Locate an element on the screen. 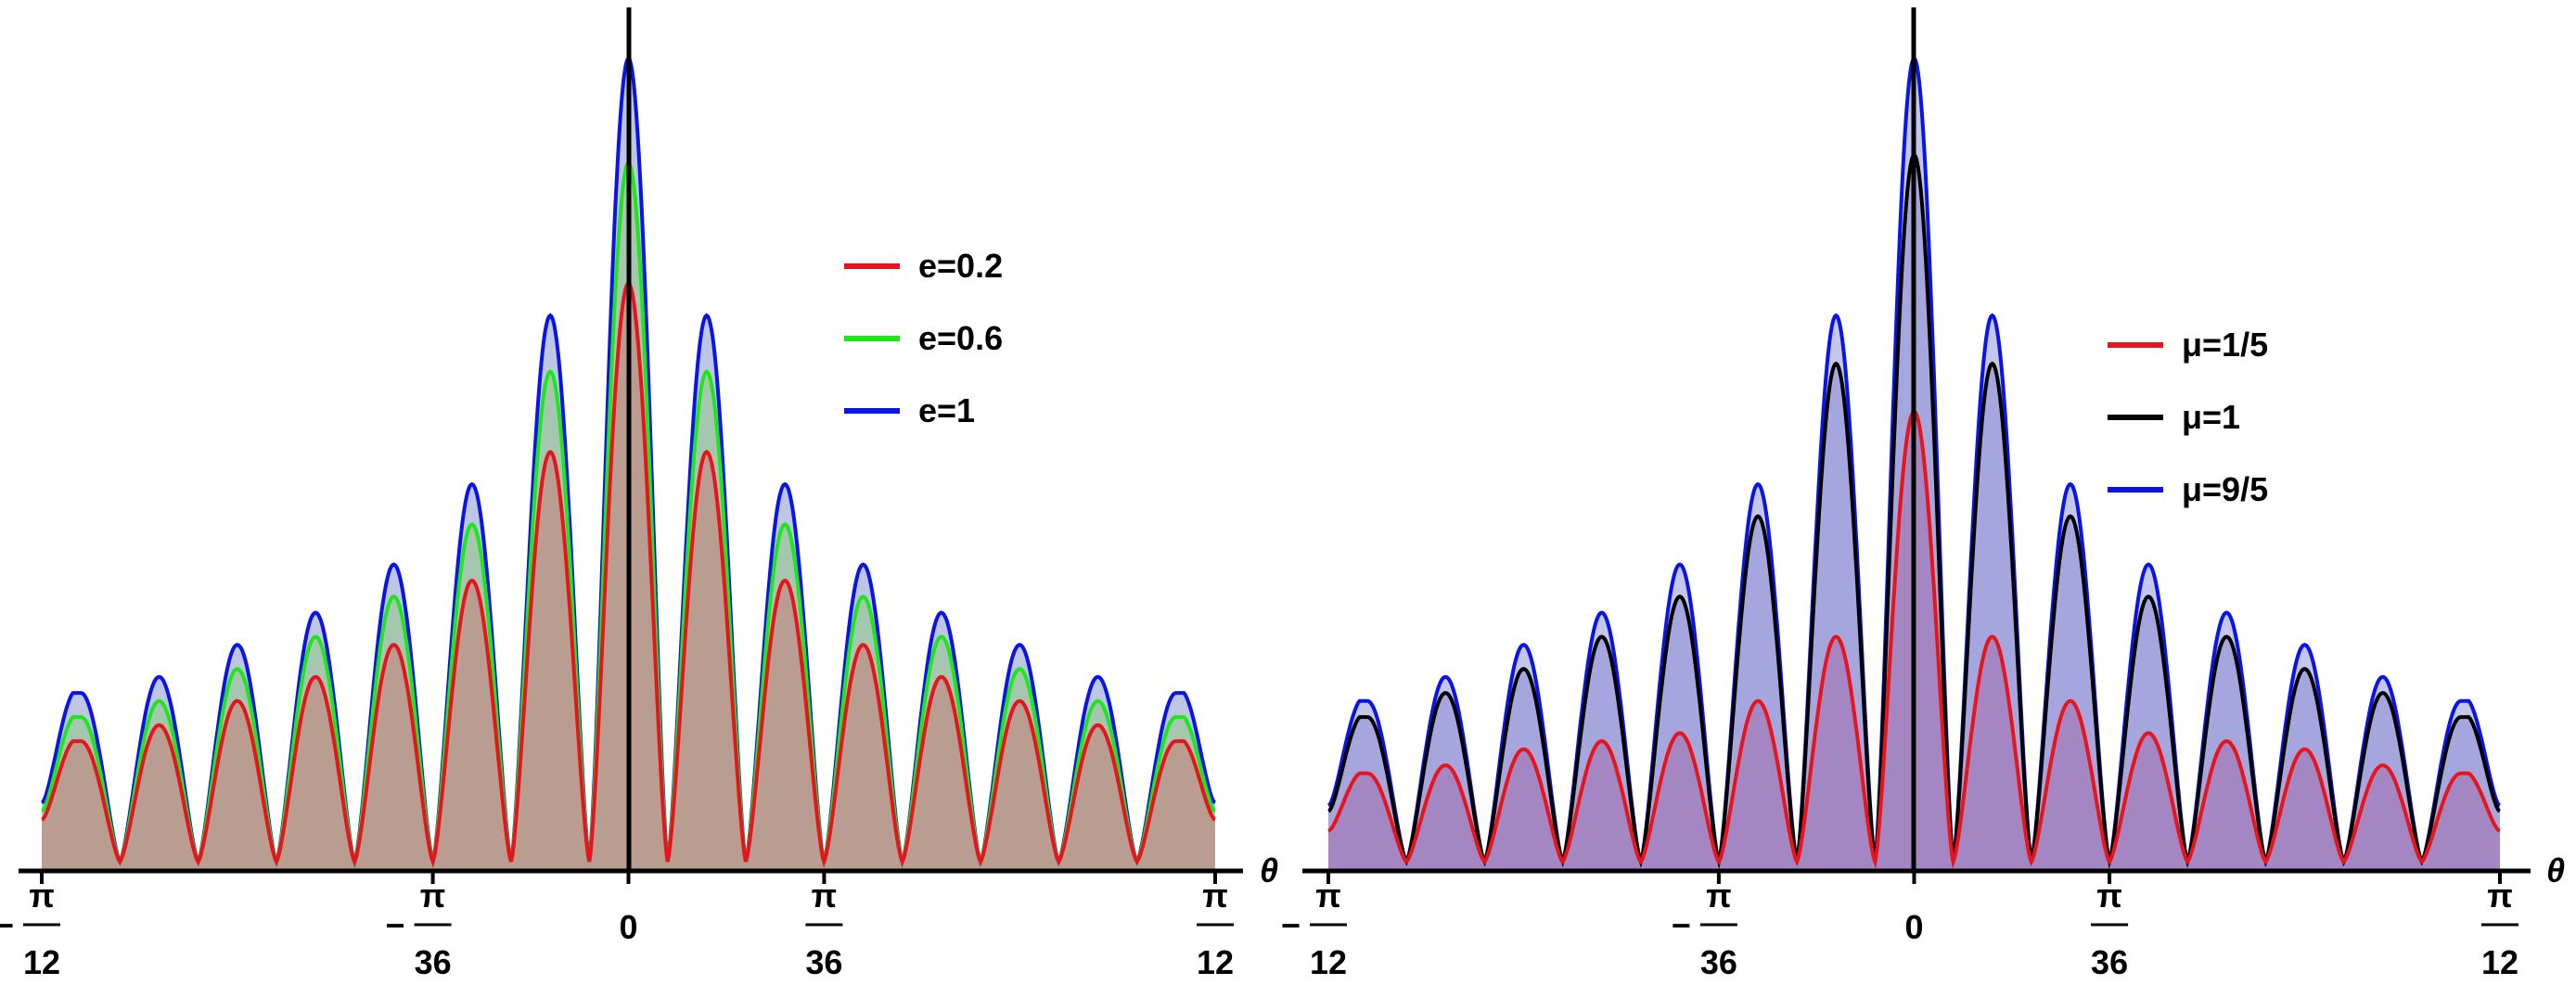 The width and height of the screenshot is (2576, 985). legend-label: μ=9/5 is located at coordinates (2225, 489).